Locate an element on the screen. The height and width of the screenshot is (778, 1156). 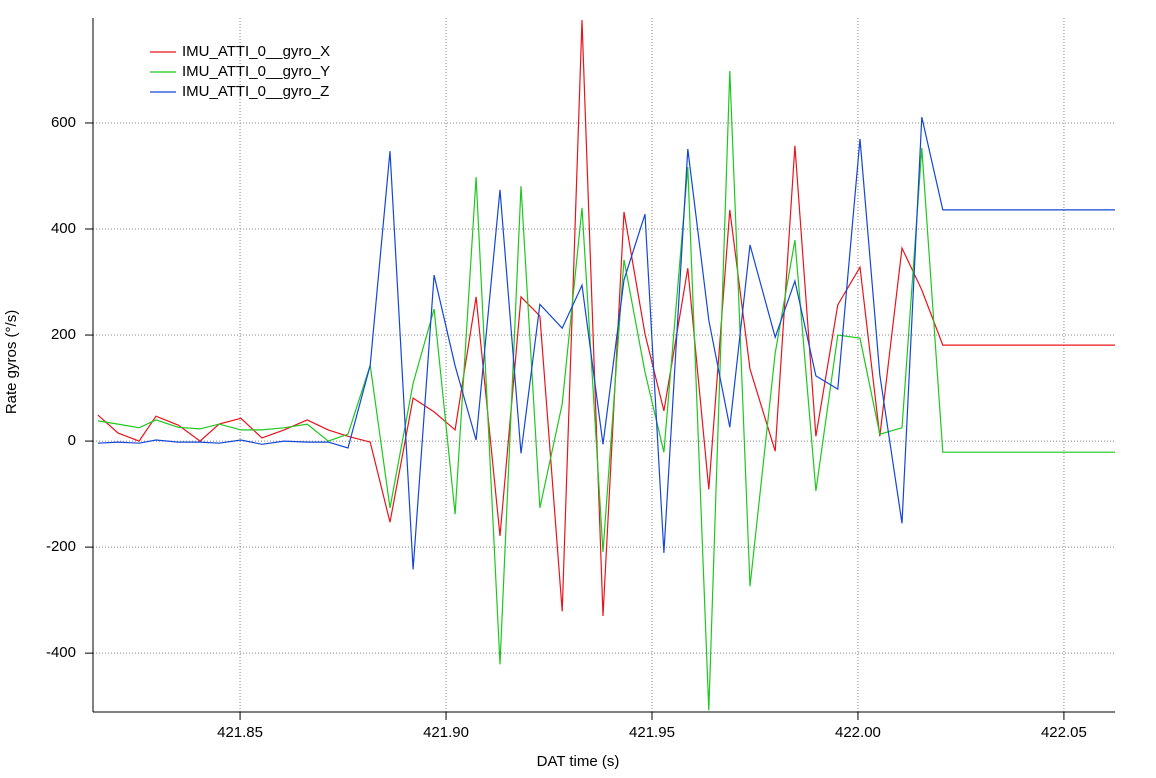
y-tick-label: -200 is located at coordinates (61, 546).